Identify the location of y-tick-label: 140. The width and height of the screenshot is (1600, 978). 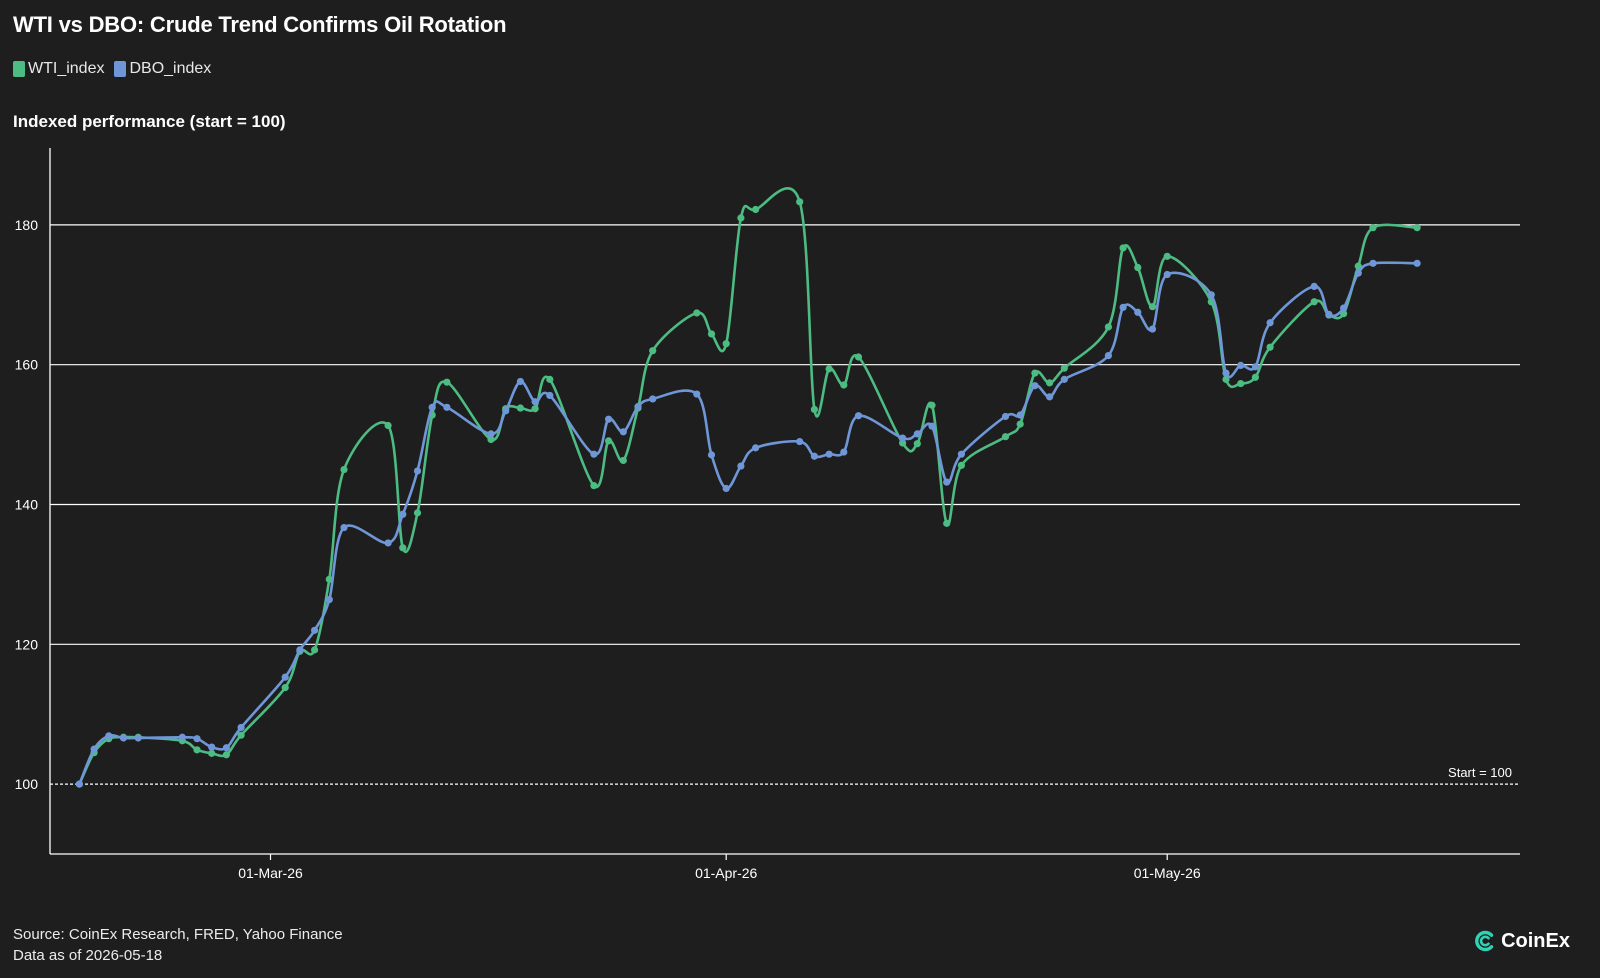
(27, 504).